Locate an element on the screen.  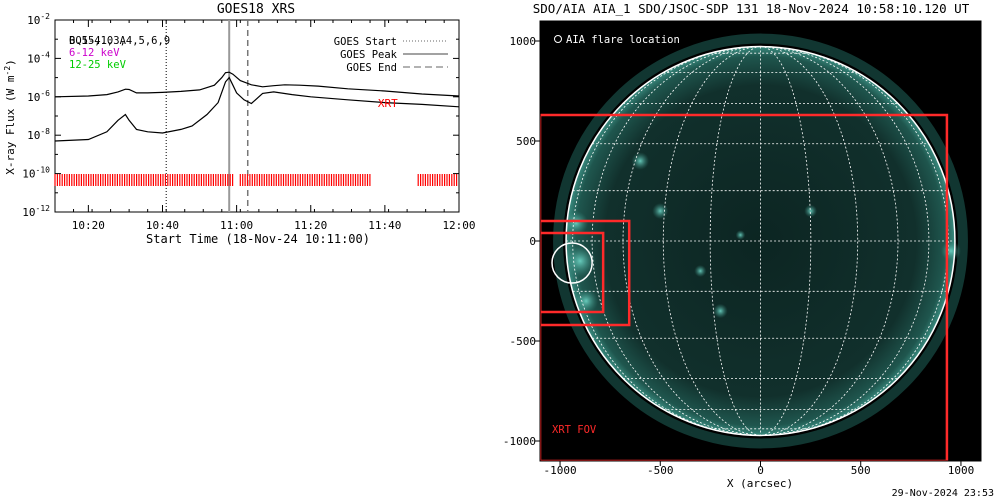
aia-y-tick-label: 1000 is located at coordinates (523, 41).